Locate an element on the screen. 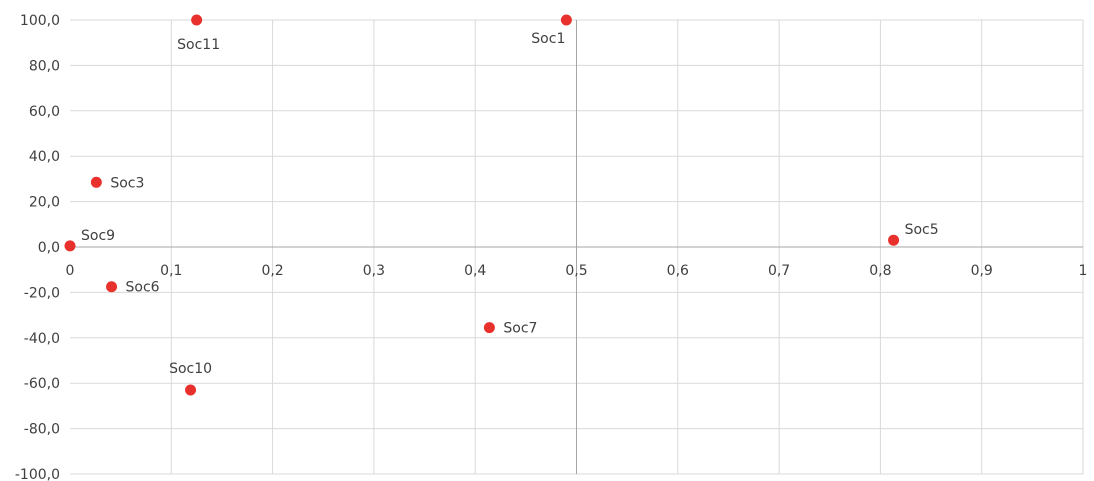 The width and height of the screenshot is (1094, 481). data-label-soc7: Soc7 is located at coordinates (520, 329).